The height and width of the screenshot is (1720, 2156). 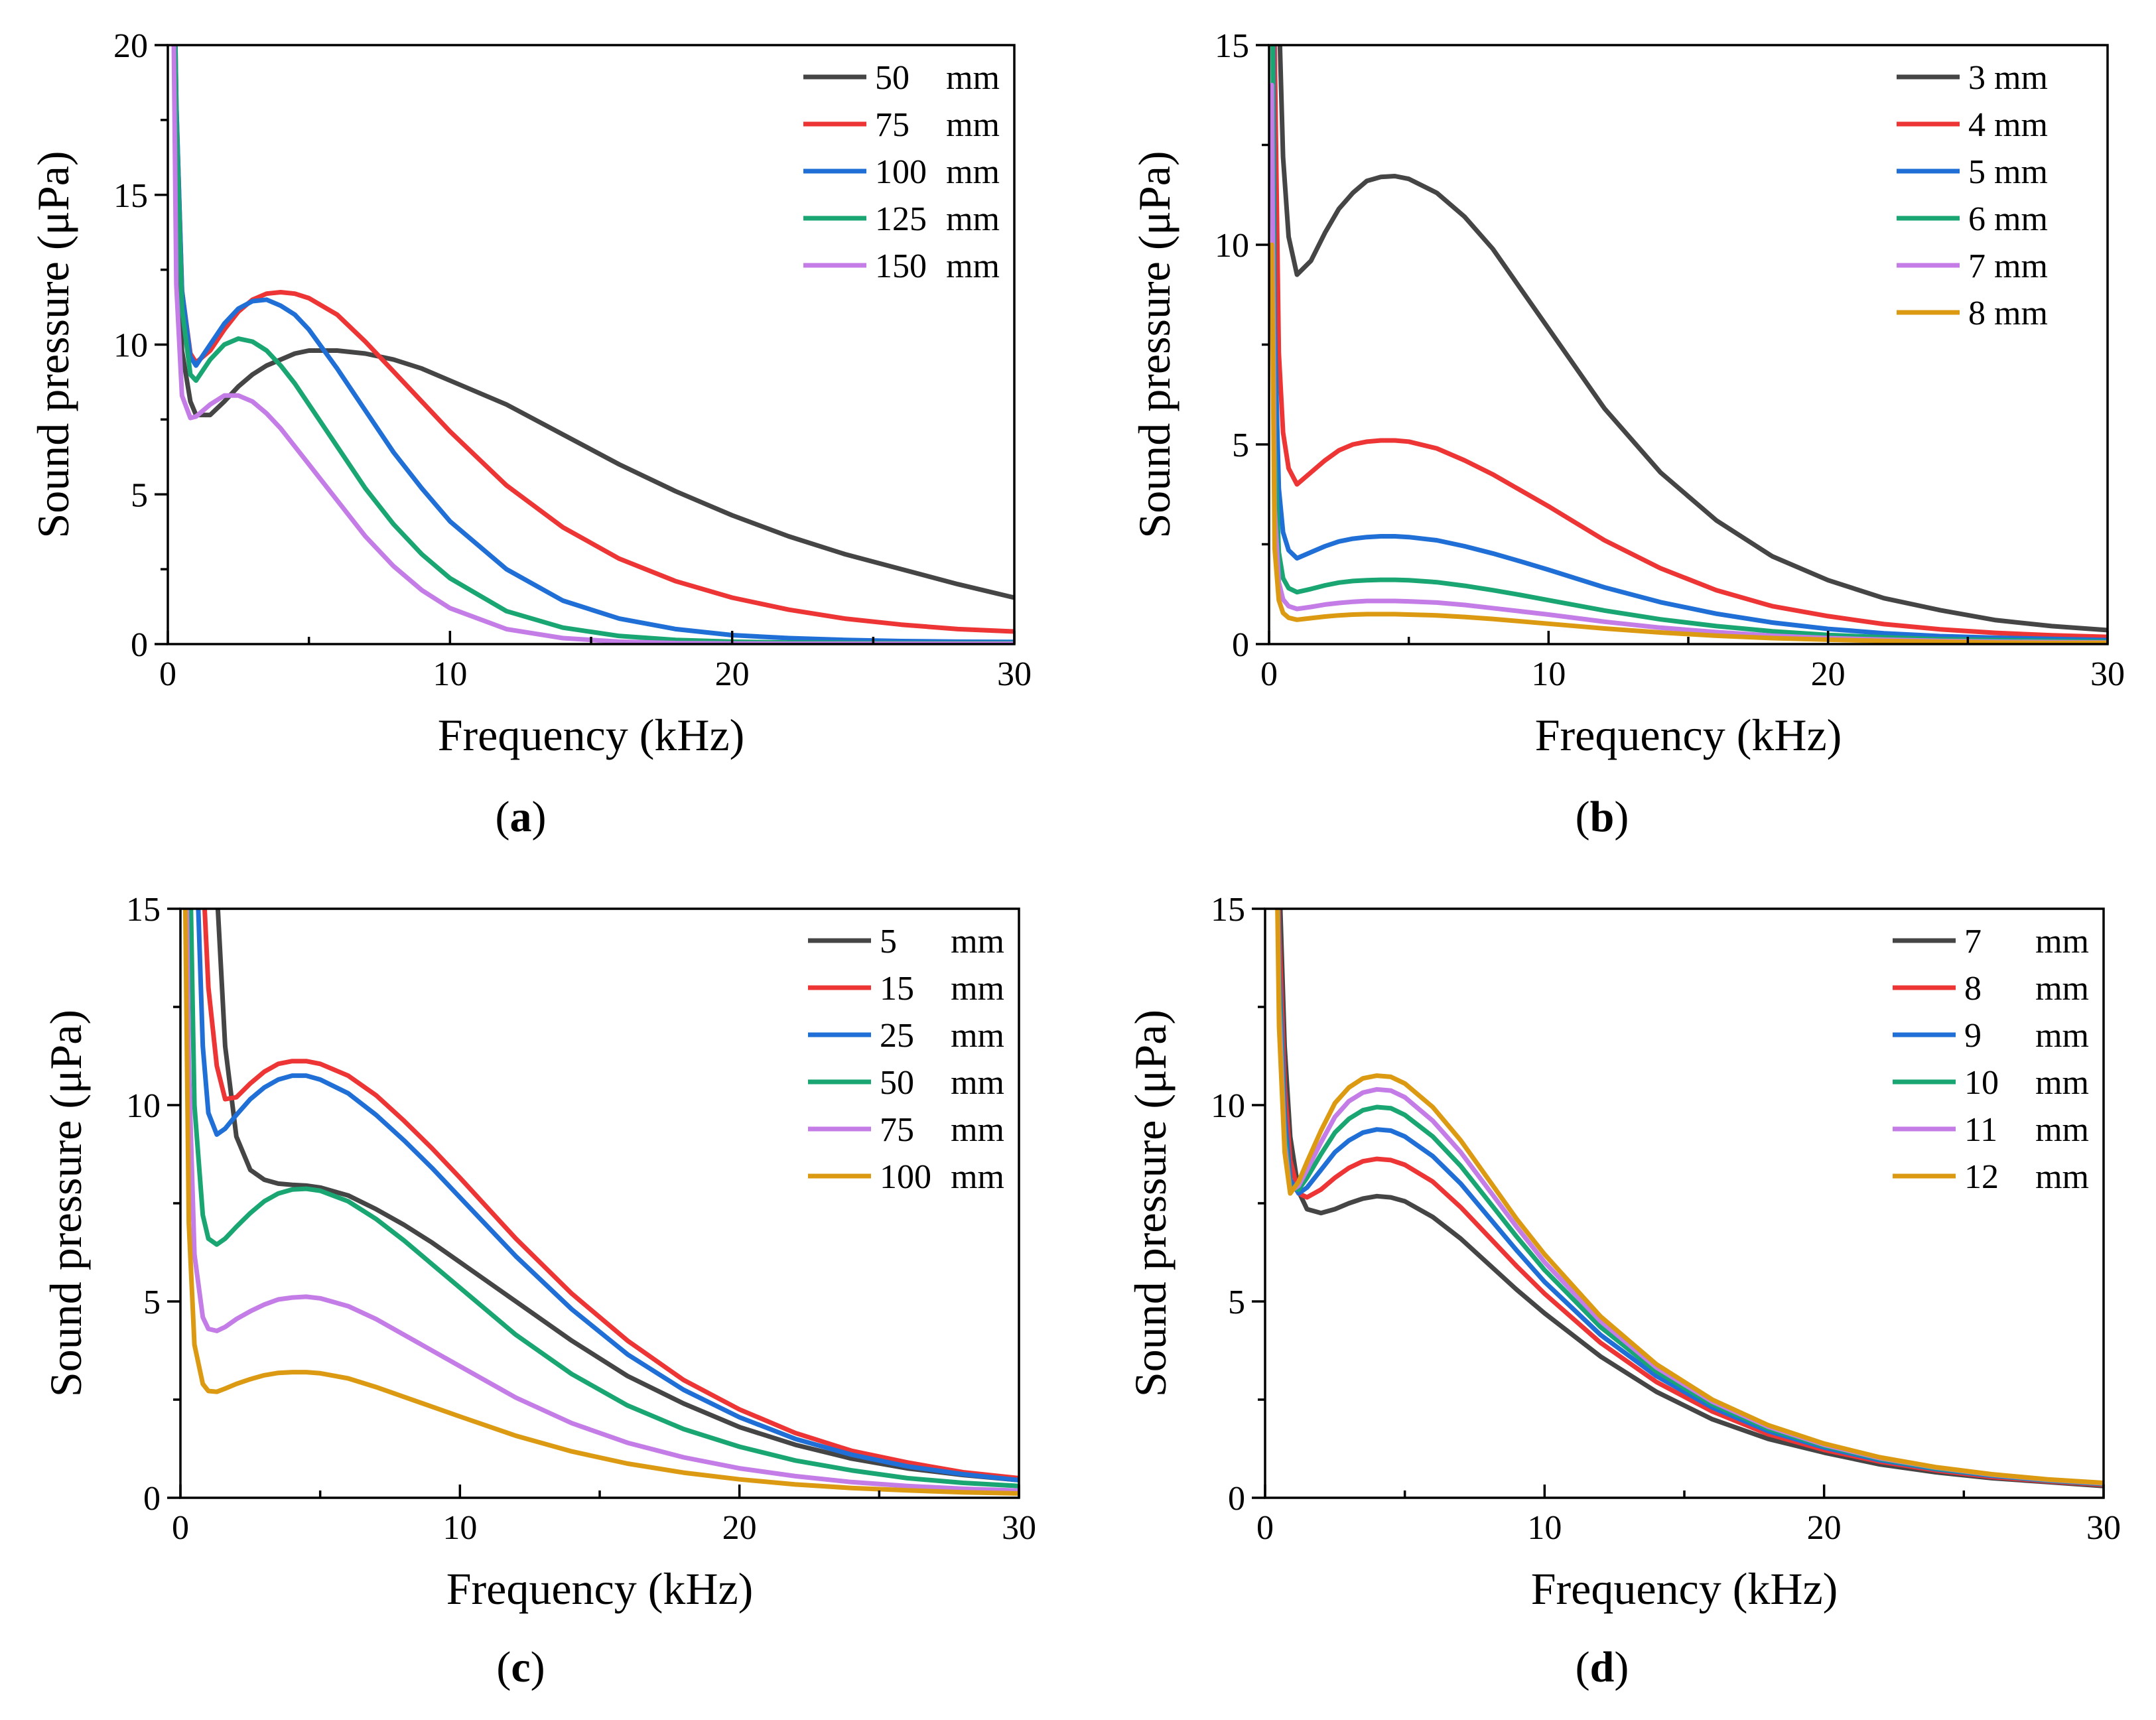 I want to click on panel-c-series-1-line, so click(x=610, y=1195).